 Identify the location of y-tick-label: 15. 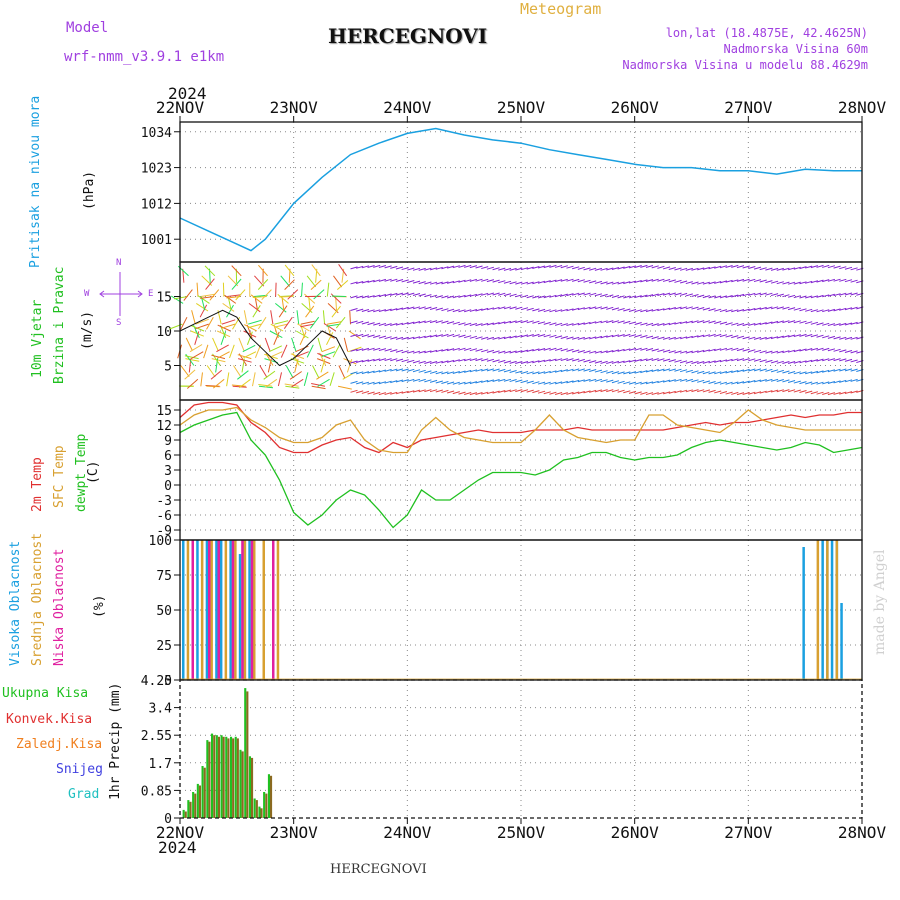
(164, 298).